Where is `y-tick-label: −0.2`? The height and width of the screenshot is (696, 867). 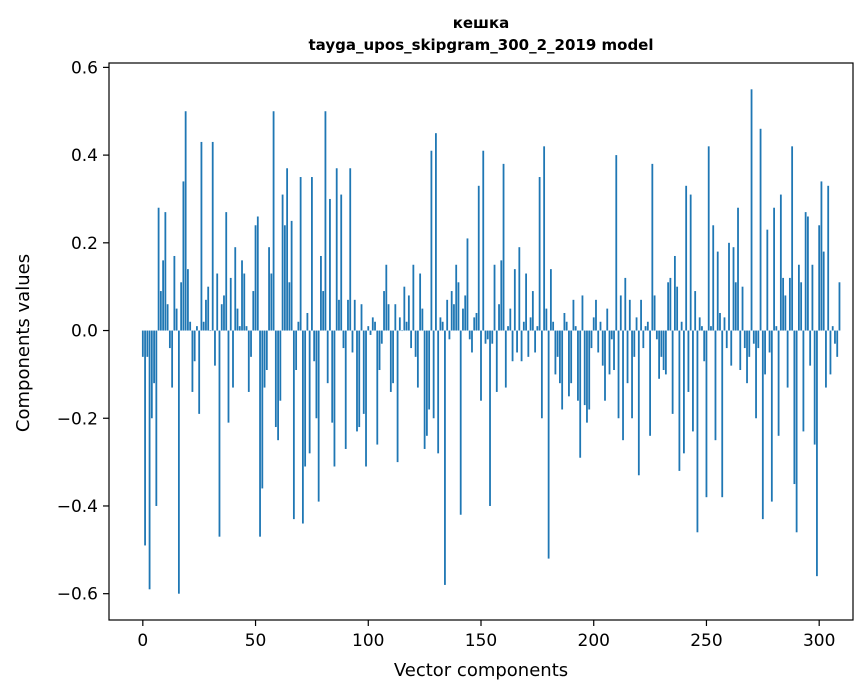 y-tick-label: −0.2 is located at coordinates (77, 419).